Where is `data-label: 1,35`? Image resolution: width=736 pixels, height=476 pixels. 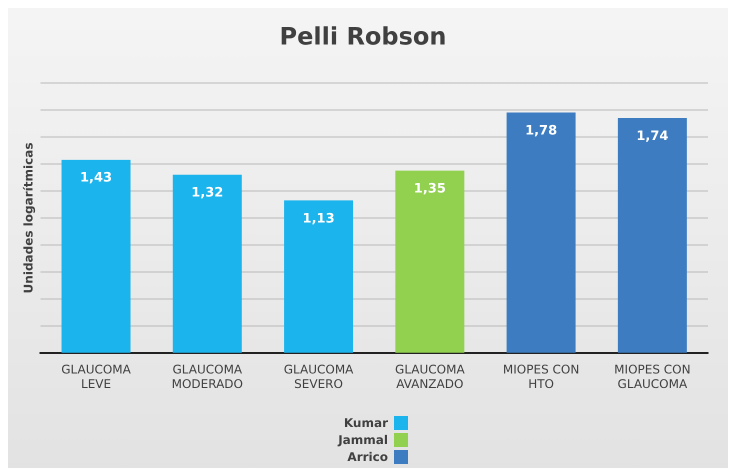 data-label: 1,35 is located at coordinates (430, 189).